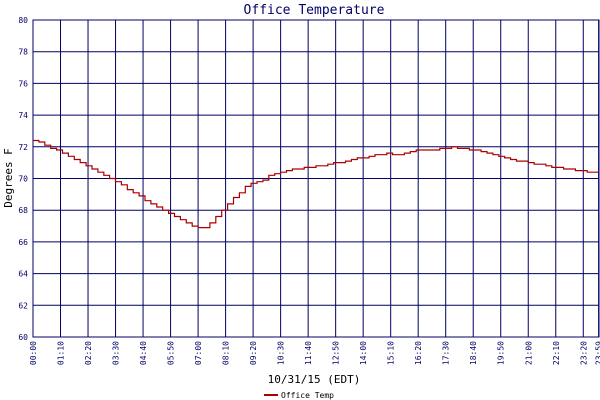 This screenshot has width=600, height=400. I want to click on x-tick-label: 03:30, so click(116, 353).